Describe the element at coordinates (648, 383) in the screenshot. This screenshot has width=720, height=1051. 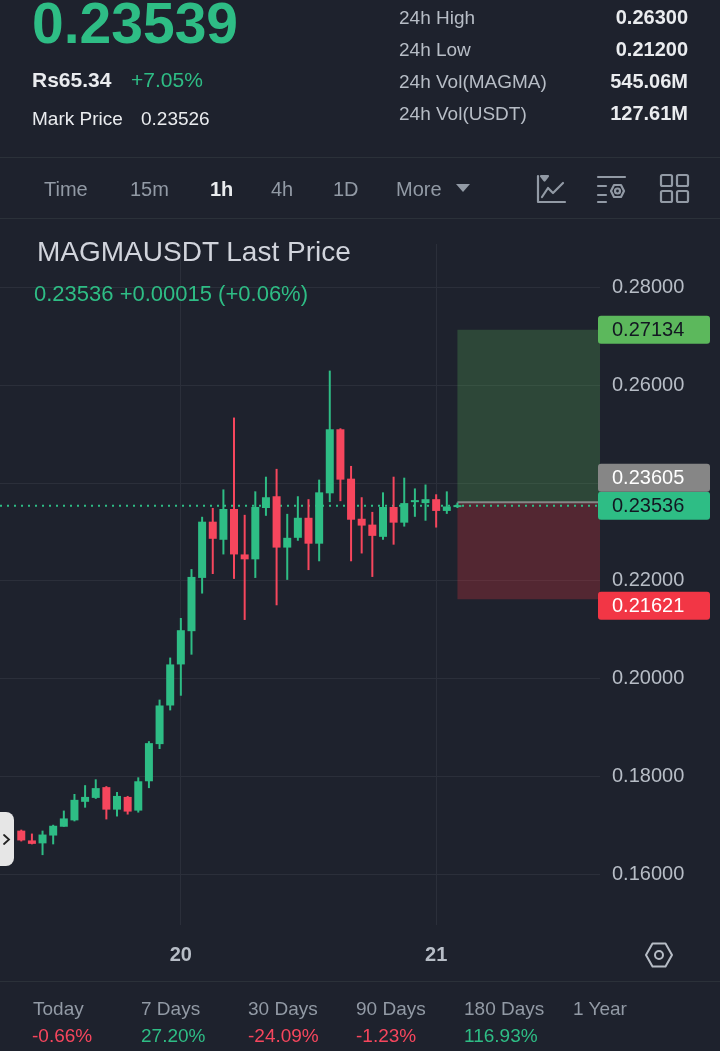
I see `y-tick-label: 0.26000` at that location.